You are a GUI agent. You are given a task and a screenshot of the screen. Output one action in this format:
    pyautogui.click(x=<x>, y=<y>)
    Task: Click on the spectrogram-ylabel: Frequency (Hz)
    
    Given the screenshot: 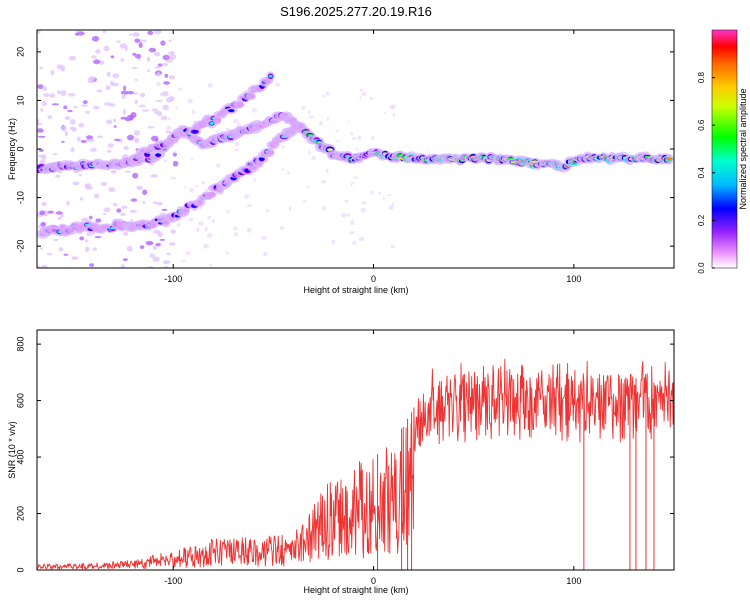 What is the action you would take?
    pyautogui.click(x=12, y=149)
    